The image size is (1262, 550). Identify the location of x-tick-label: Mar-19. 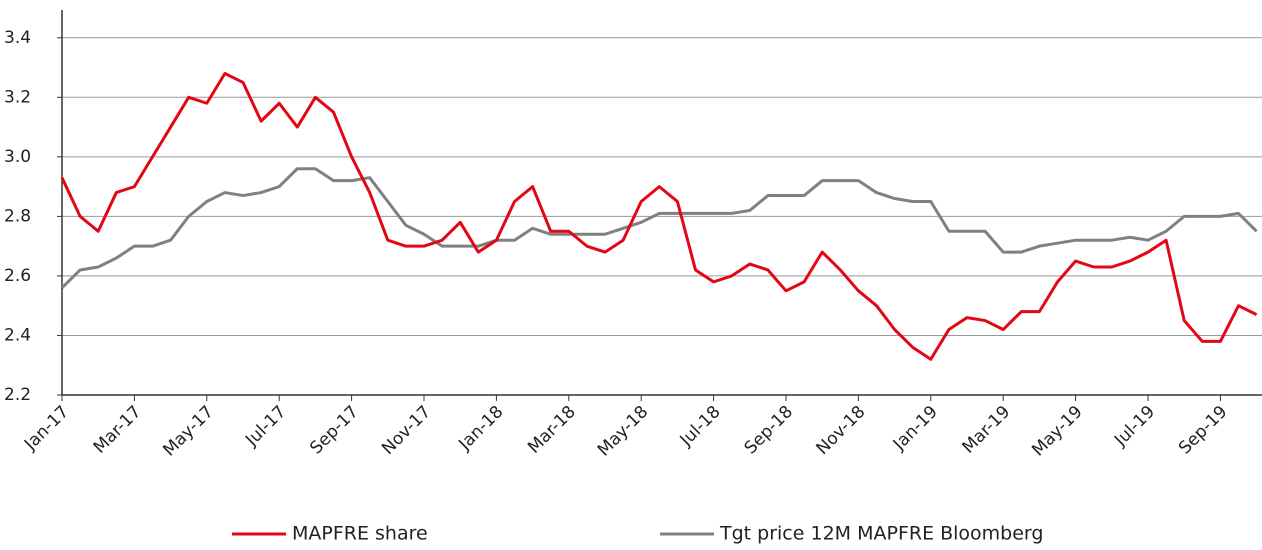
(987, 430).